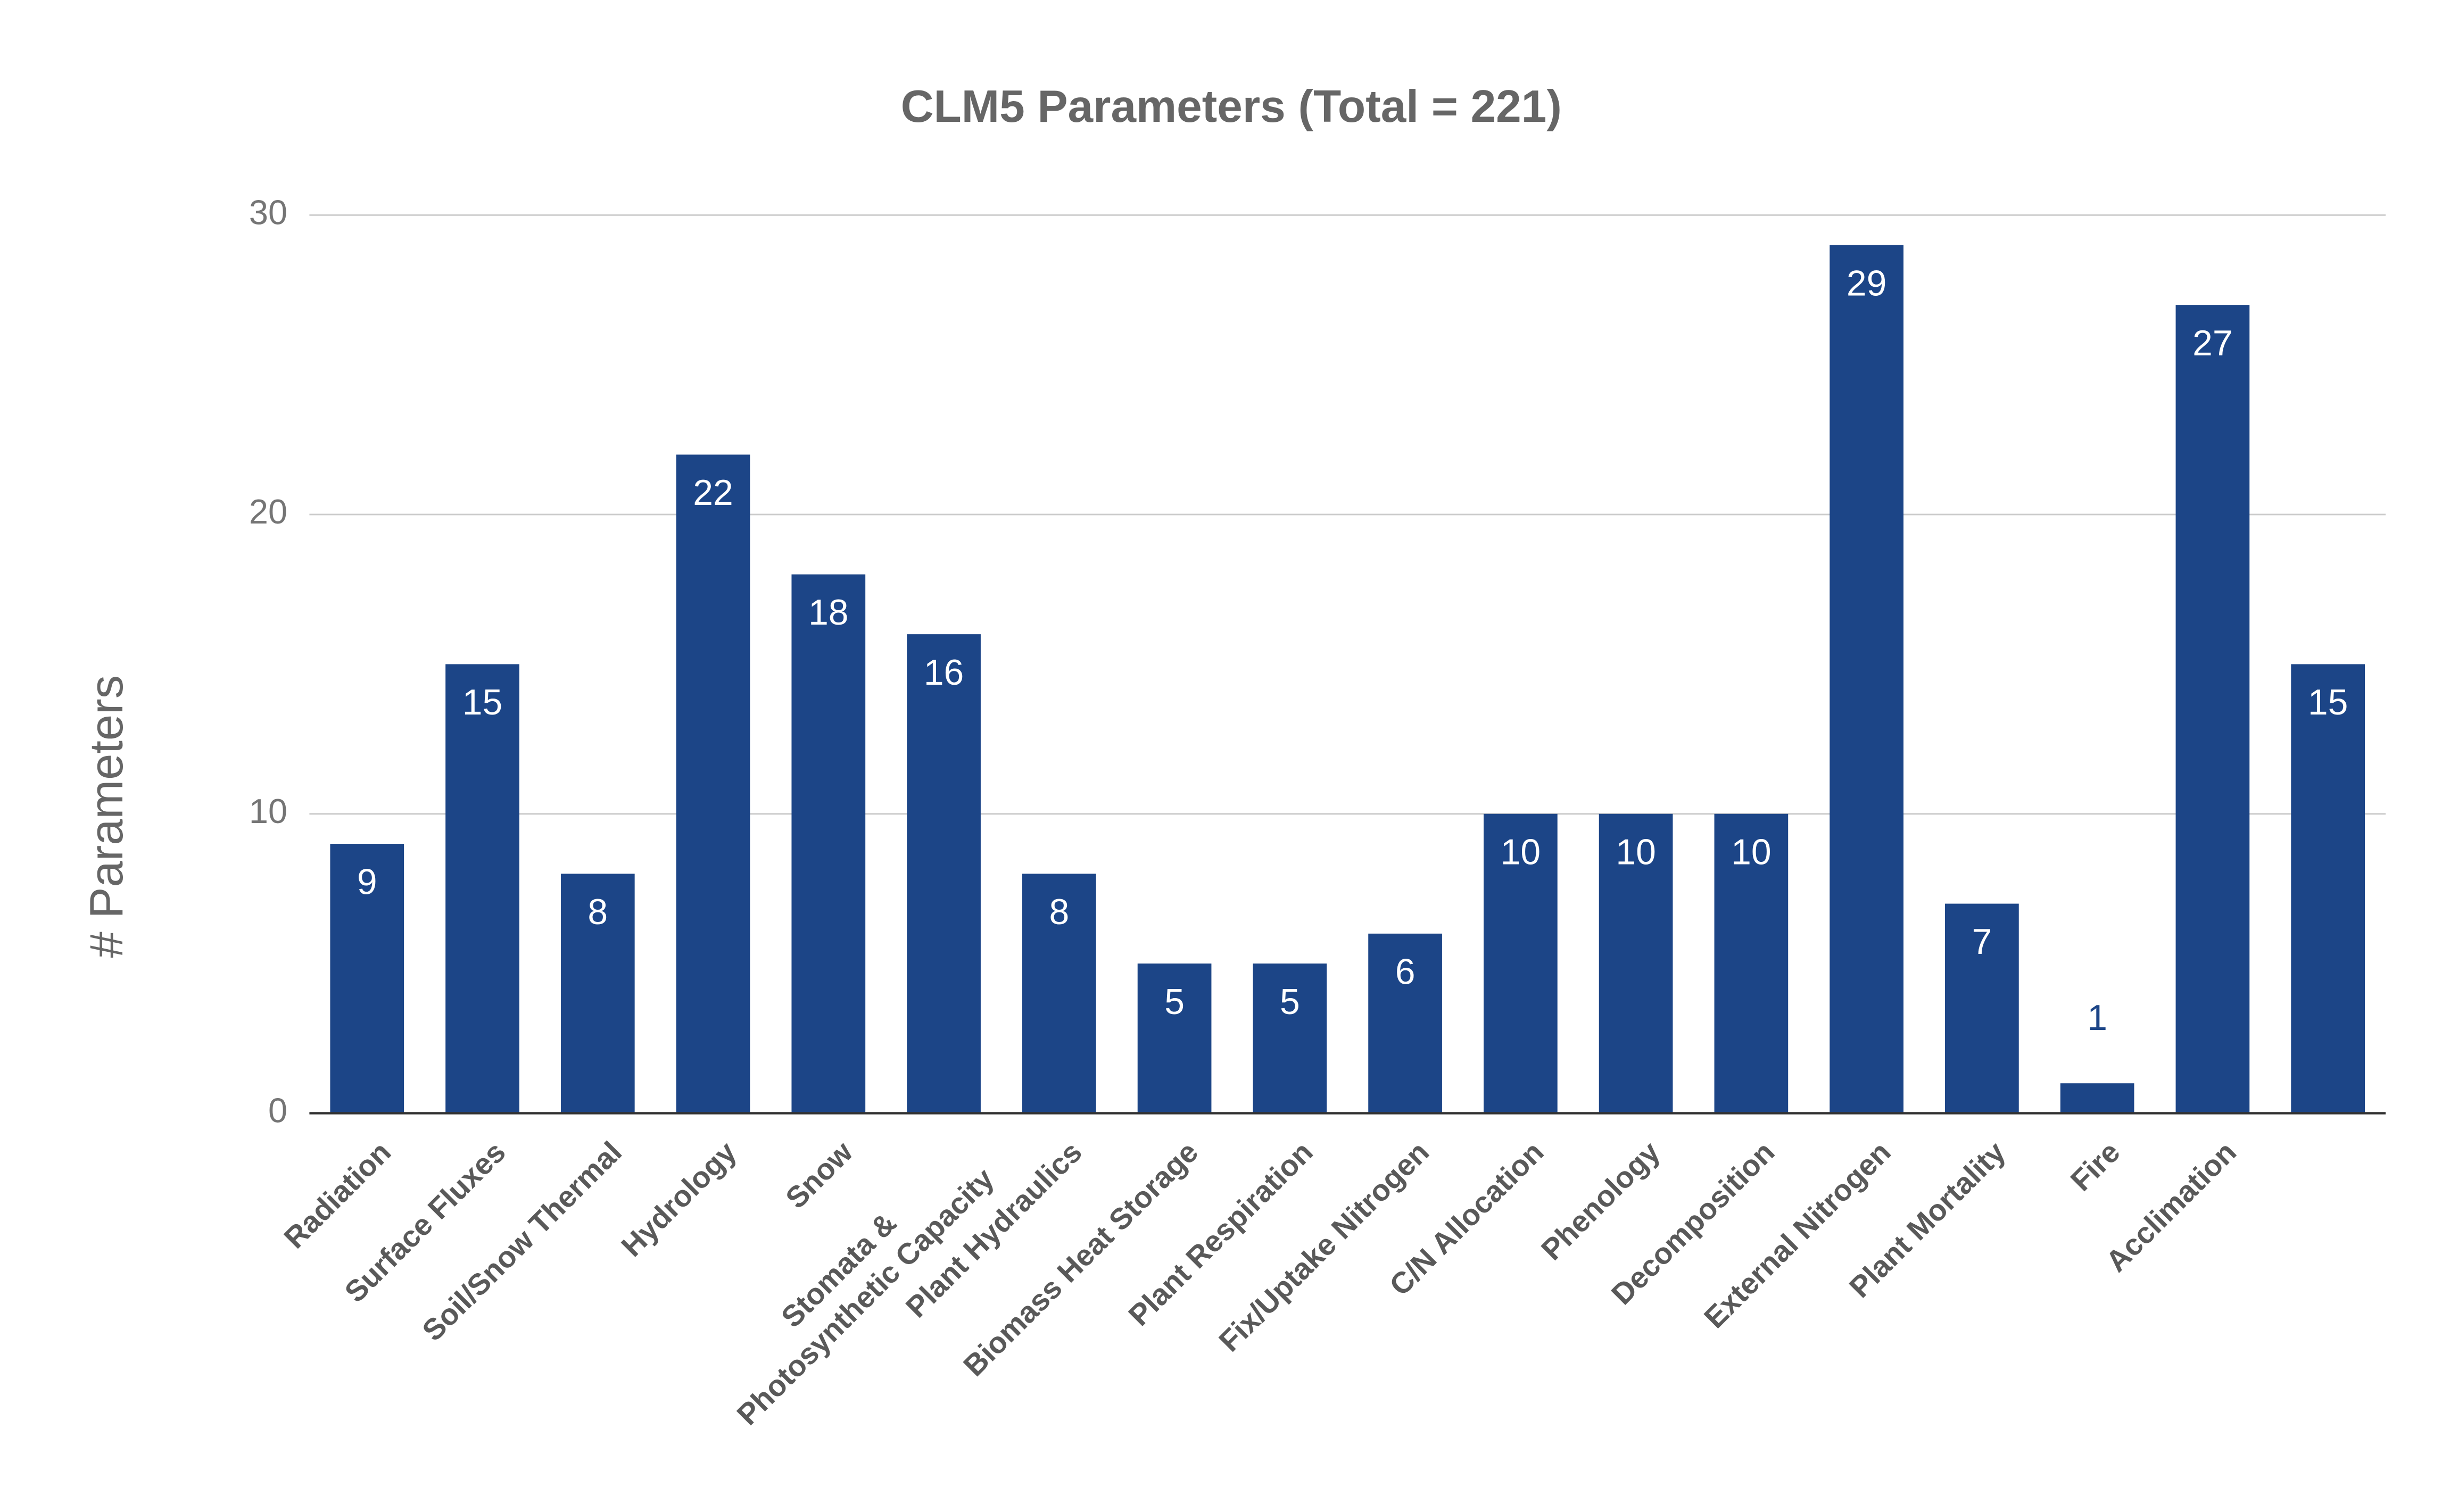 The width and height of the screenshot is (2450, 1512). What do you see at coordinates (944, 673) in the screenshot?
I see `value-label: 16` at bounding box center [944, 673].